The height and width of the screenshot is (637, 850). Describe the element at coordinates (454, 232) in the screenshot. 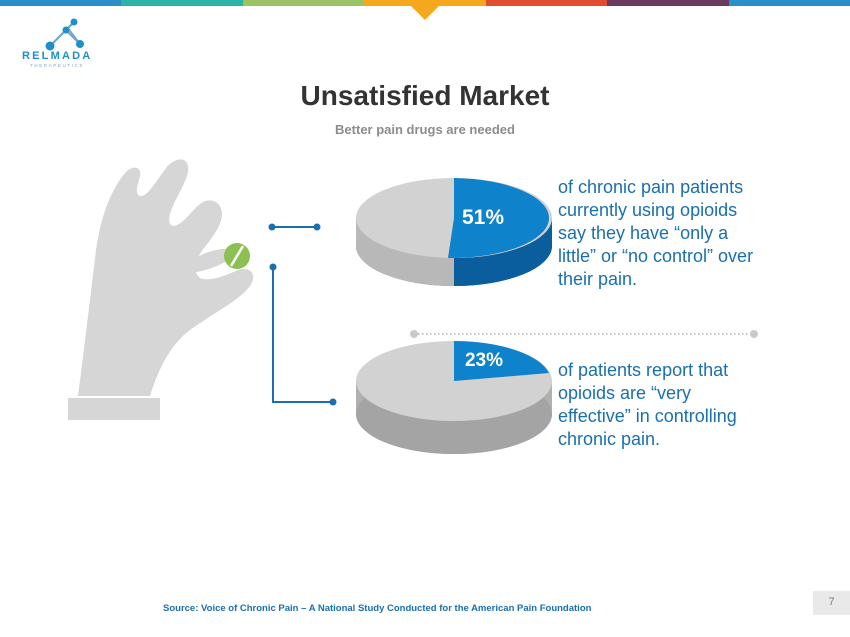

I see `pie-chart-51: 51%` at that location.